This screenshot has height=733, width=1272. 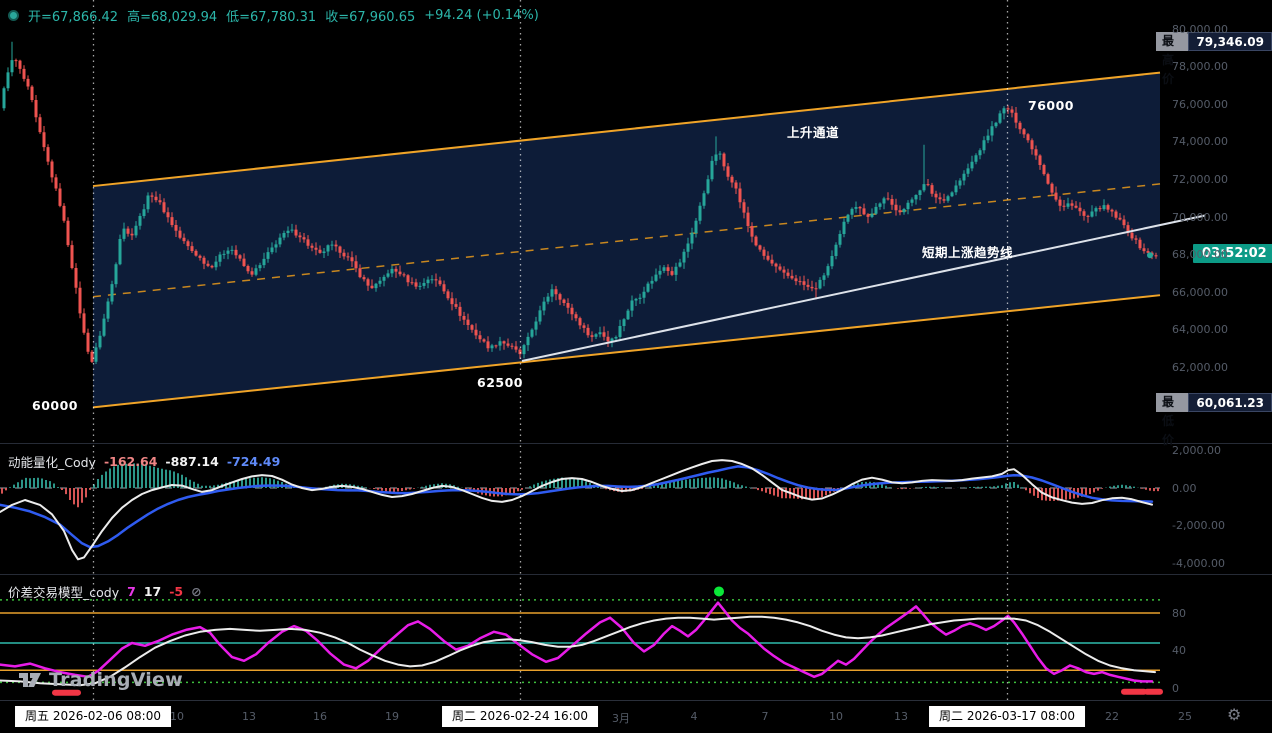 I want to click on momentum-title: 动能量化_Cody, so click(x=52, y=462).